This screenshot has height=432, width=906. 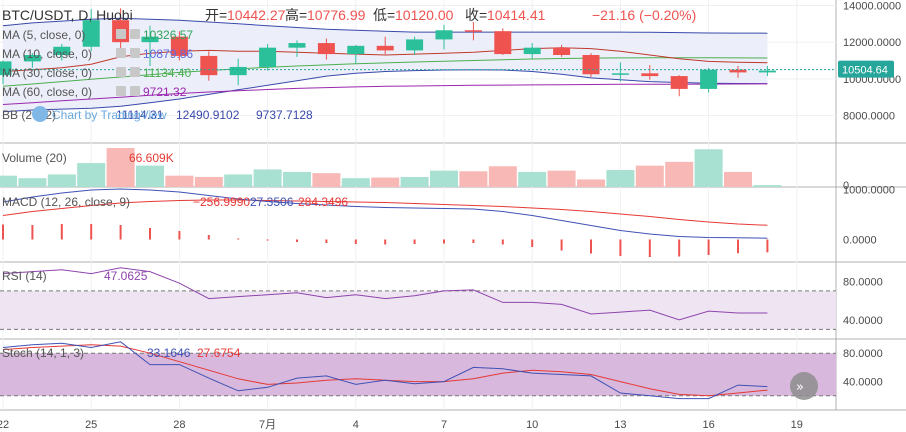 I want to click on scroll-to-latest-button: », so click(x=804, y=386).